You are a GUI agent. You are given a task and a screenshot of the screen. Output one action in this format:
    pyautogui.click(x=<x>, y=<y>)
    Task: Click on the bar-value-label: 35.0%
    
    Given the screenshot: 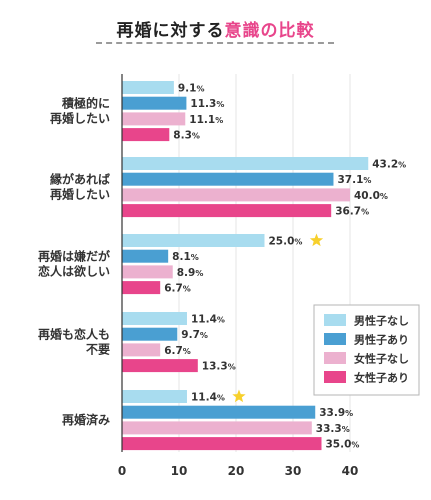 What is the action you would take?
    pyautogui.click(x=343, y=445)
    